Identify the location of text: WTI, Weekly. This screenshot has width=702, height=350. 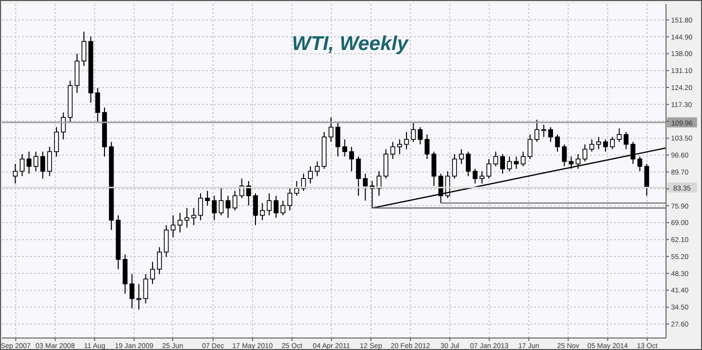
(350, 44).